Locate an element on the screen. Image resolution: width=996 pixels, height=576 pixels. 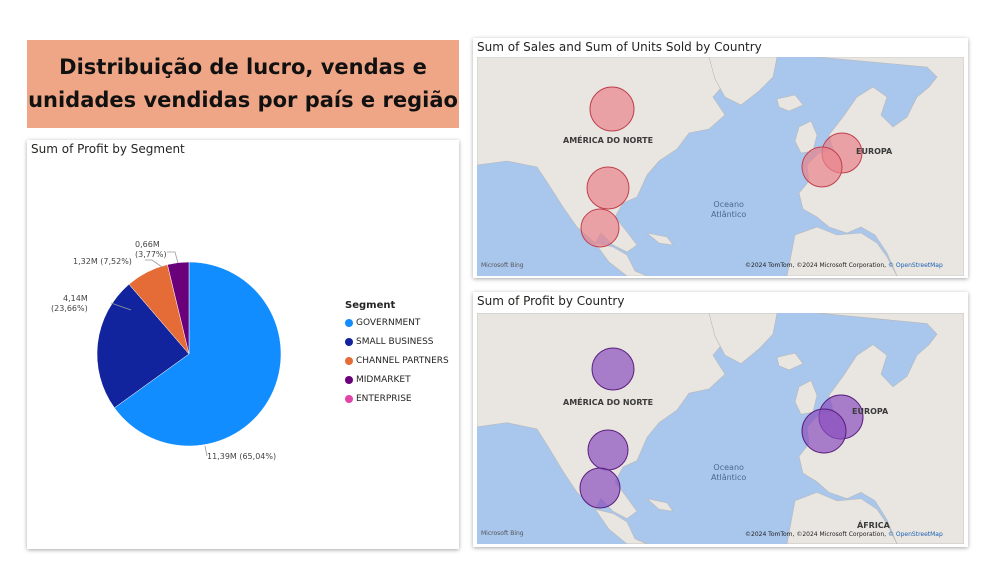
legend-item: GOVERNMENT is located at coordinates (382, 323).